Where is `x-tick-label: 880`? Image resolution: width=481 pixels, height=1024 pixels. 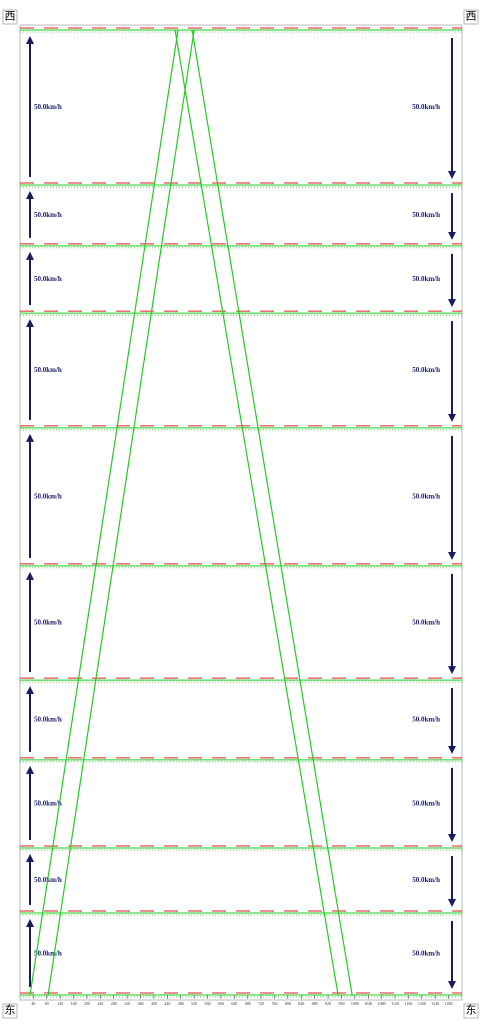 x-tick-label: 880 is located at coordinates (315, 1003).